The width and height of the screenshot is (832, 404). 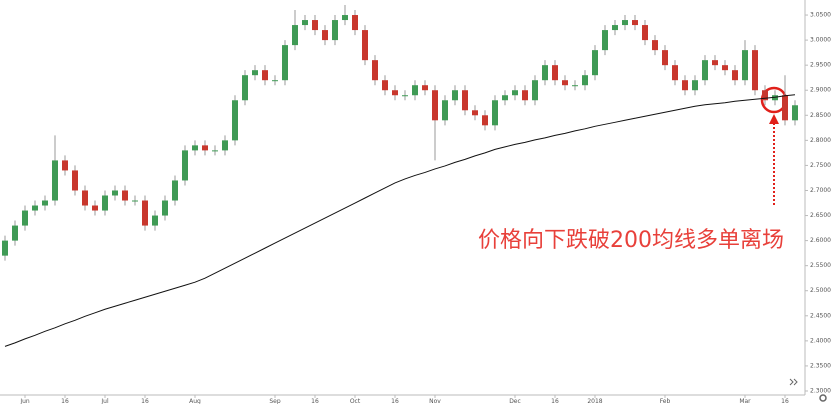 What do you see at coordinates (594, 401) in the screenshot?
I see `x-tick-label: 2018` at bounding box center [594, 401].